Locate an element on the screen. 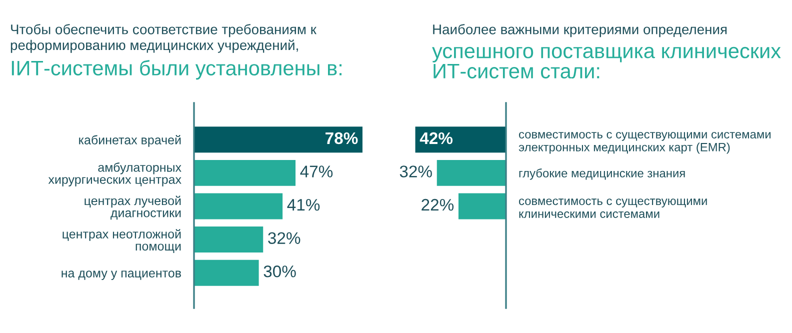 This screenshot has height=333, width=792. data-label: 47% is located at coordinates (316, 172).